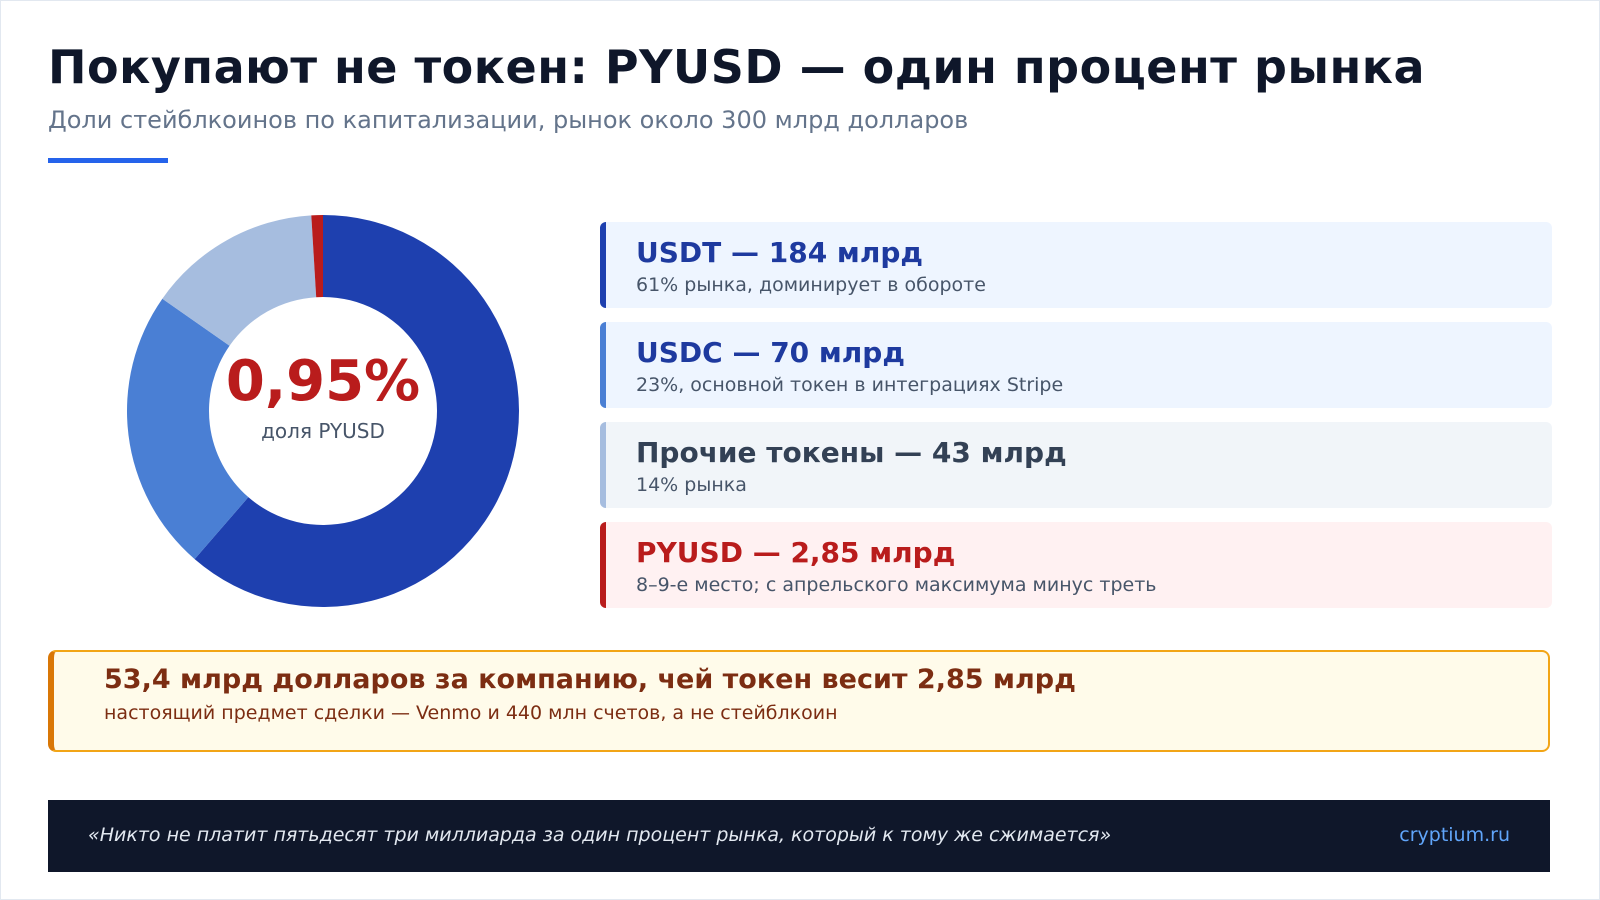 The height and width of the screenshot is (900, 1600). I want to click on donut-slices, so click(322, 411).